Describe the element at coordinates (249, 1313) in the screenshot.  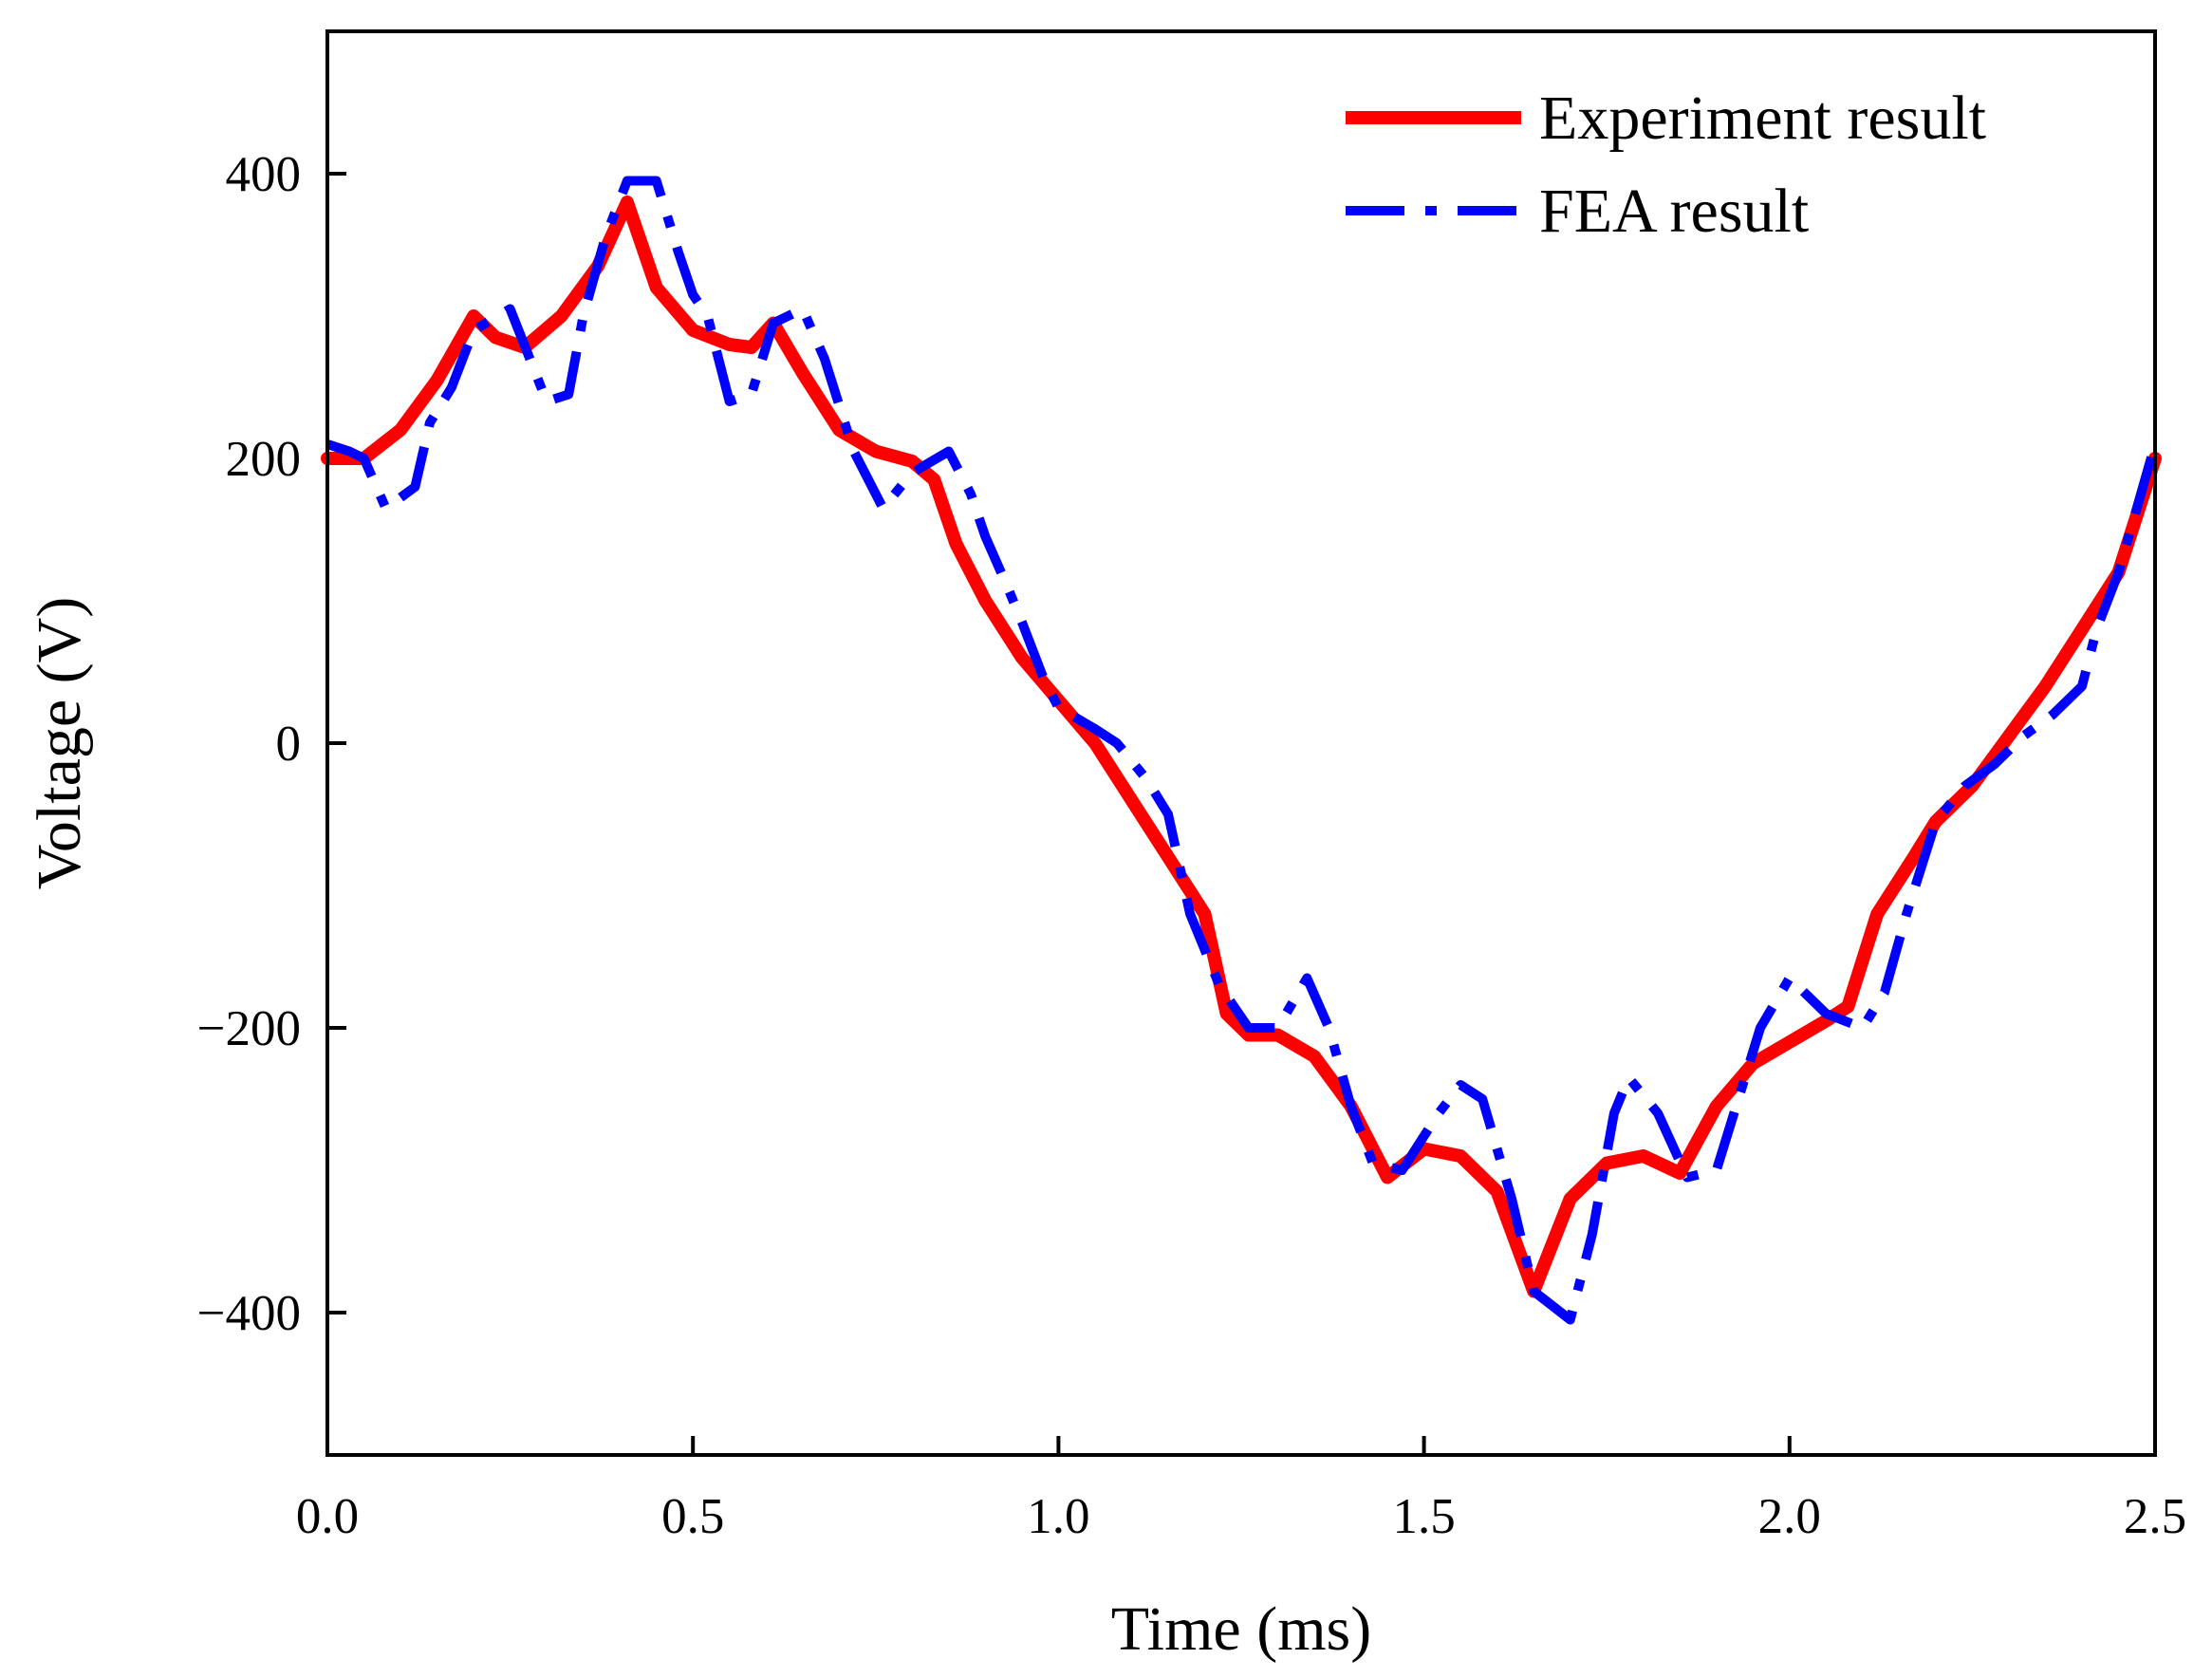
I see `y-tick-label: −400` at that location.